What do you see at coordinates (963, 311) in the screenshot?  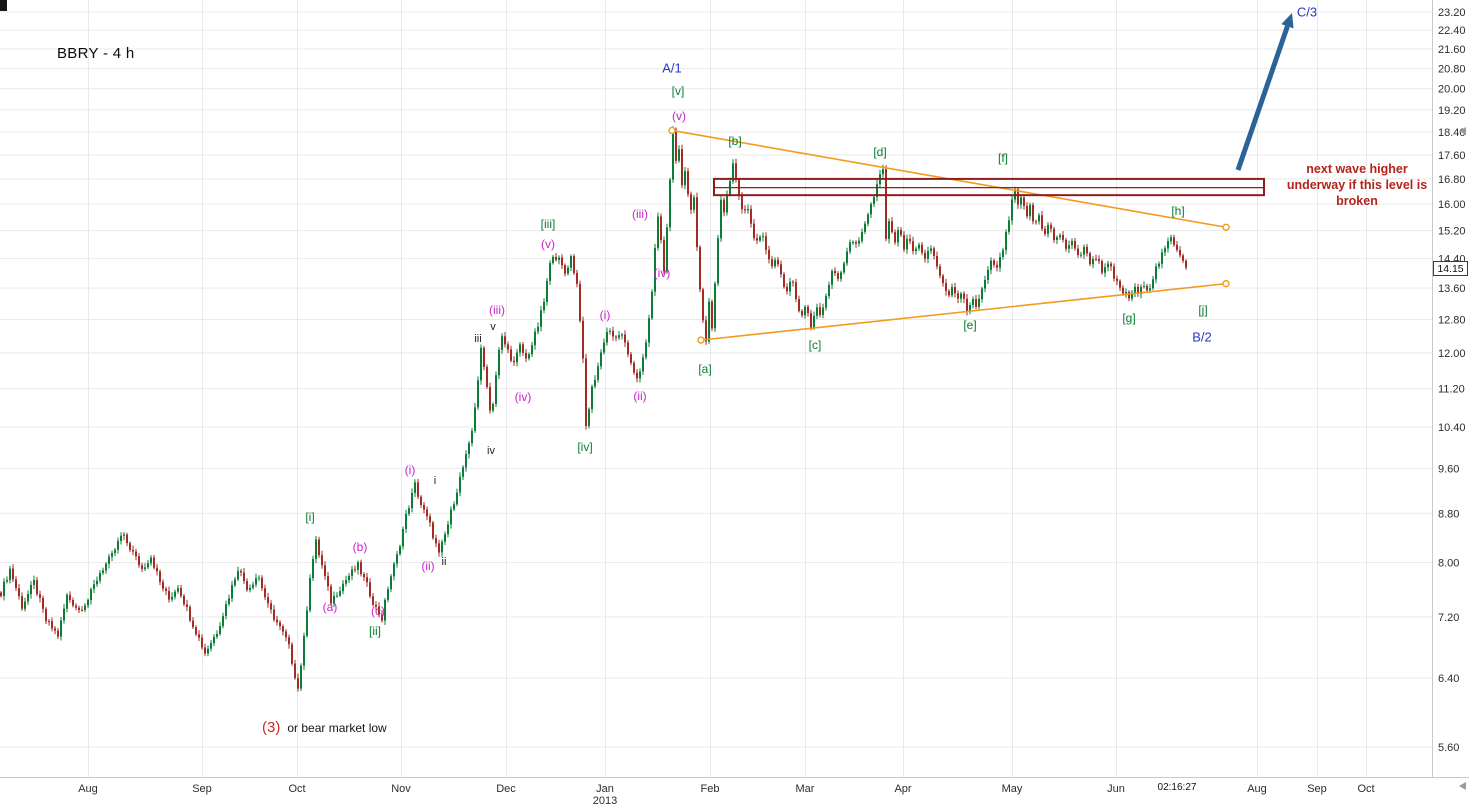 I see `trendline` at bounding box center [963, 311].